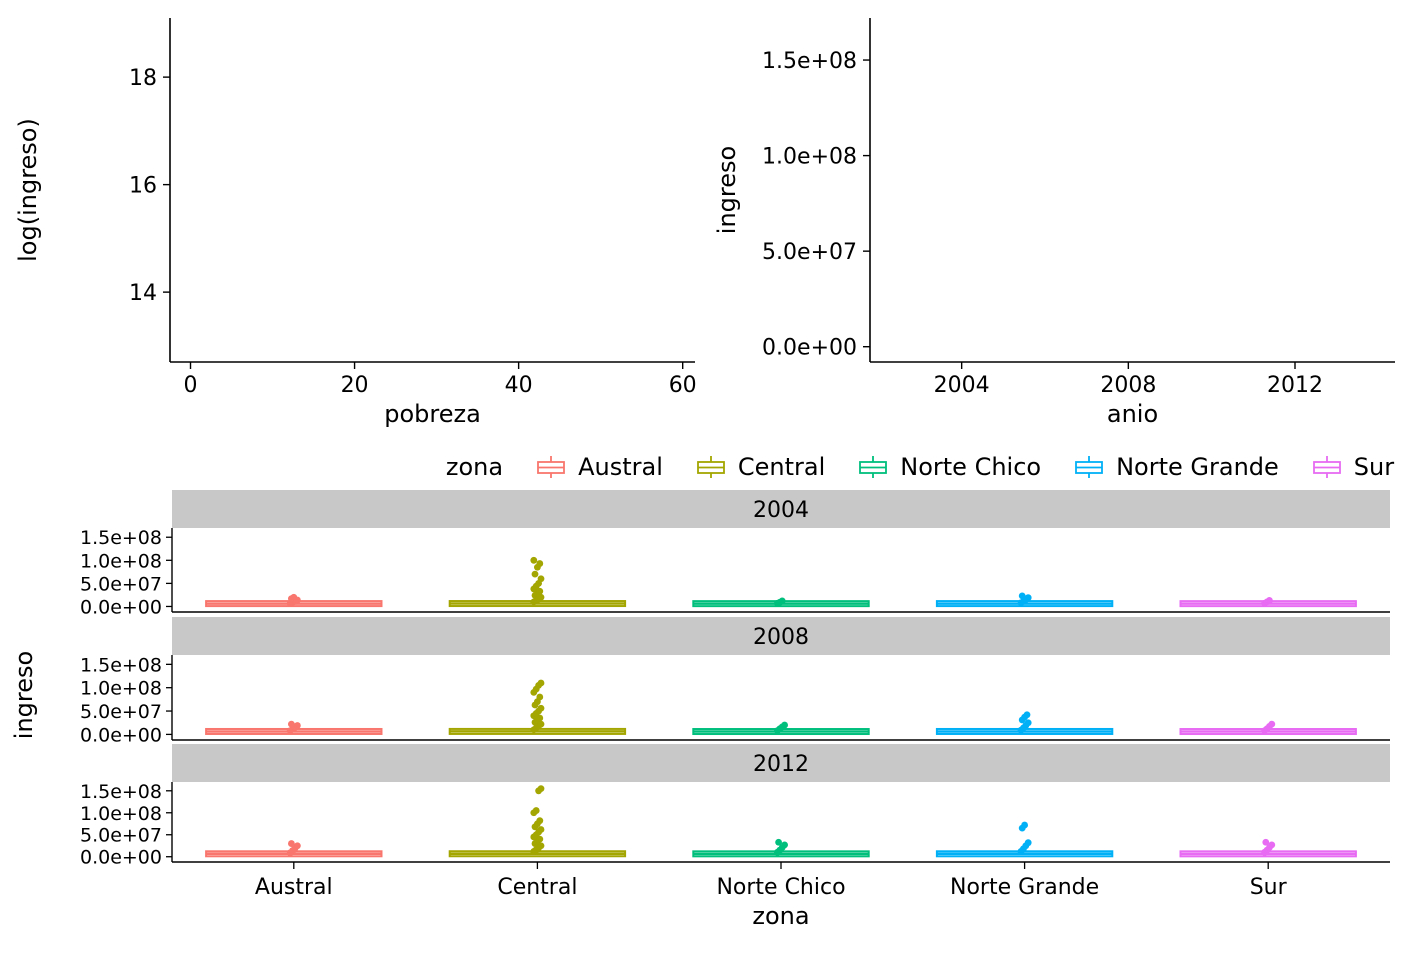 Image resolution: width=1420 pixels, height=960 pixels. What do you see at coordinates (1295, 385) in the screenshot?
I see `x-tick-label: 2012` at bounding box center [1295, 385].